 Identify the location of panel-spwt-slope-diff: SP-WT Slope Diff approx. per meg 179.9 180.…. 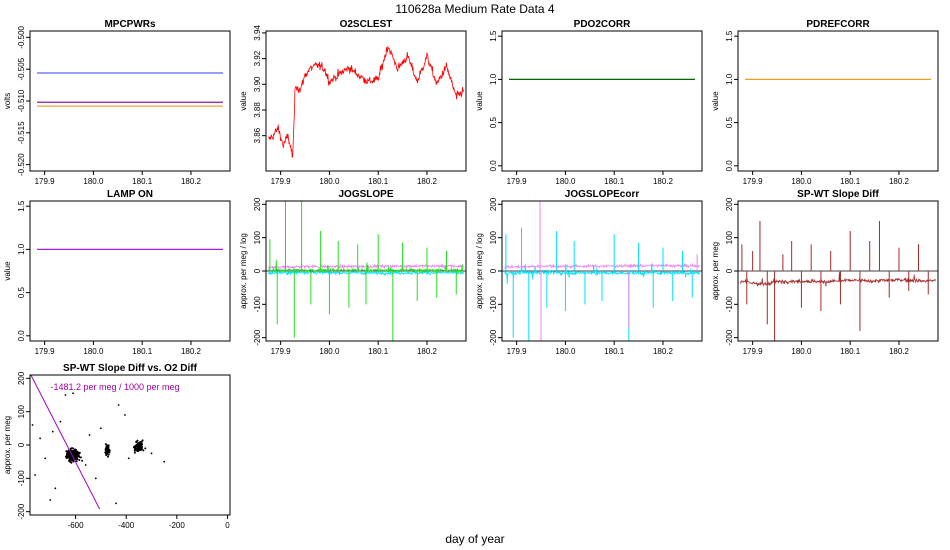
(825, 272).